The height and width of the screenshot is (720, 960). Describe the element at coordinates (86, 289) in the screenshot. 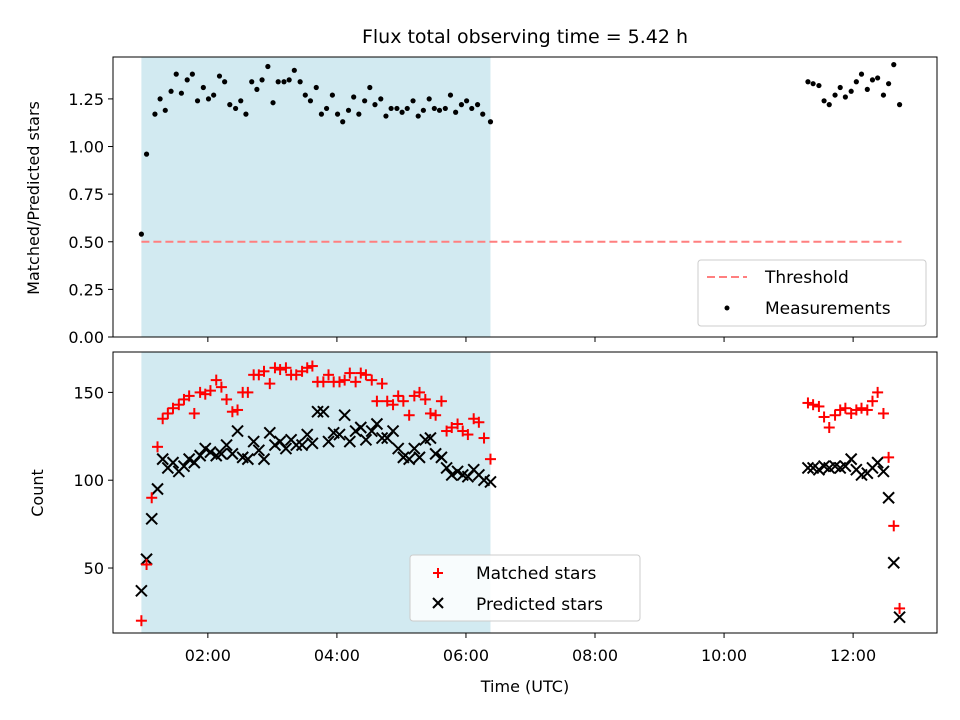

I see `y-tick-label: 0.25` at that location.